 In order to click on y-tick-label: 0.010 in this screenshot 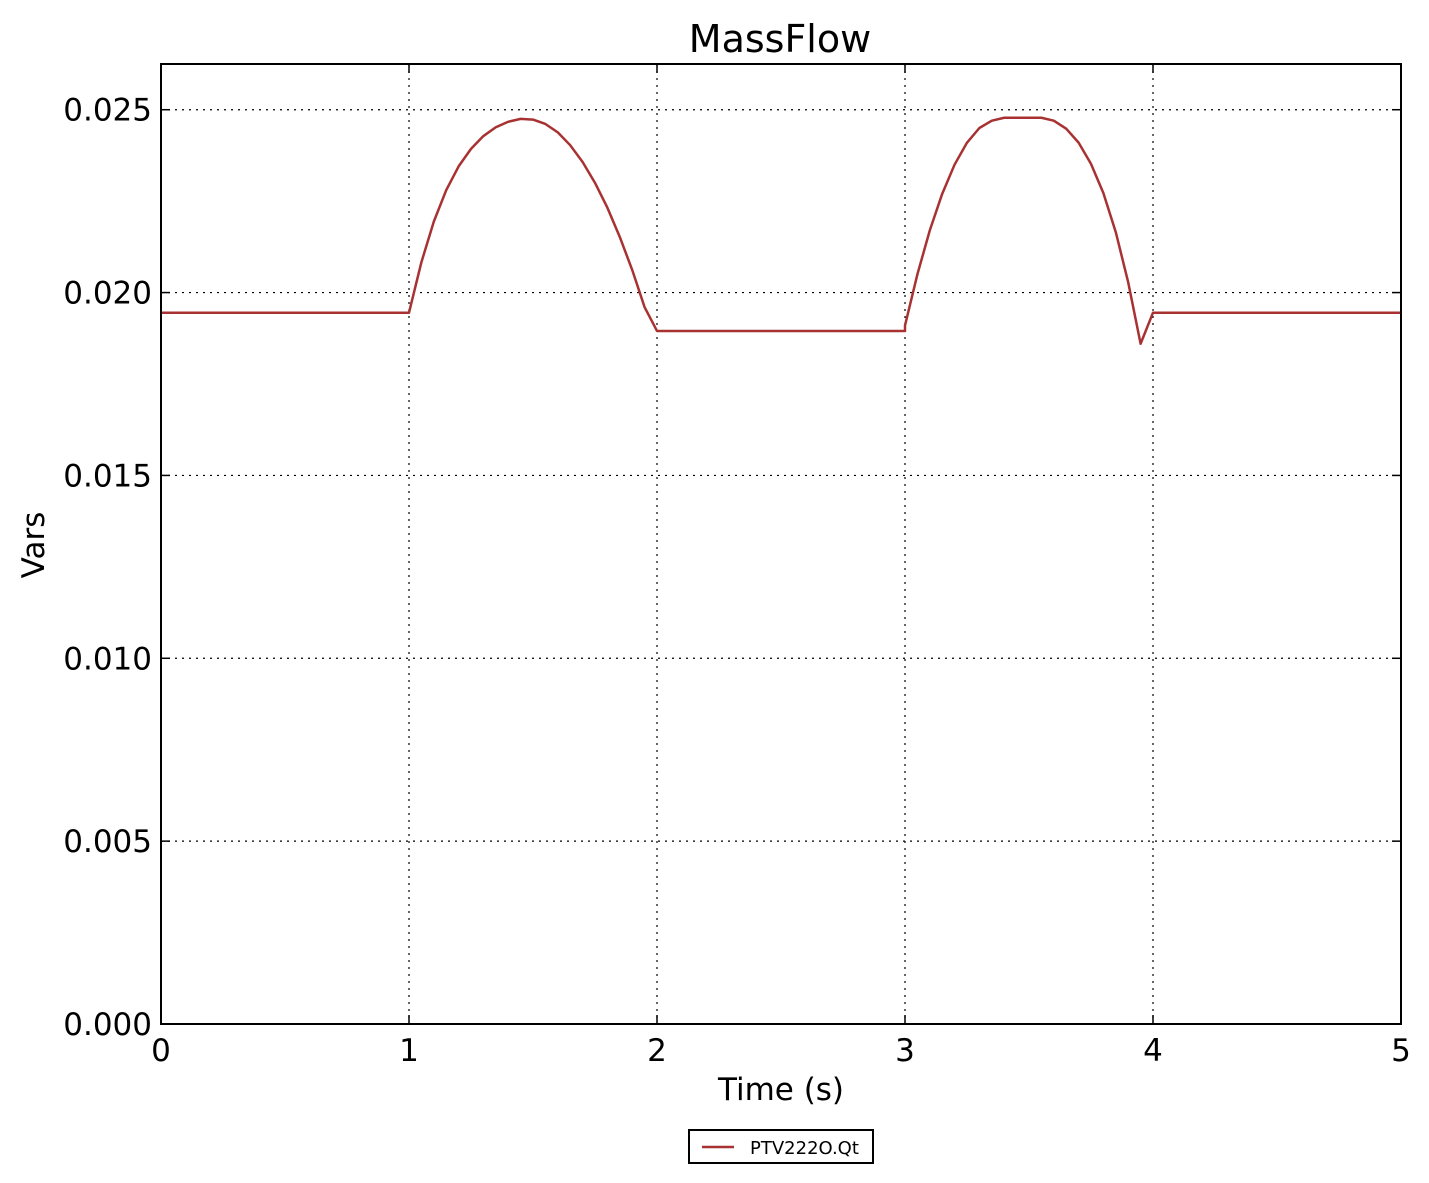, I will do `click(107, 659)`.